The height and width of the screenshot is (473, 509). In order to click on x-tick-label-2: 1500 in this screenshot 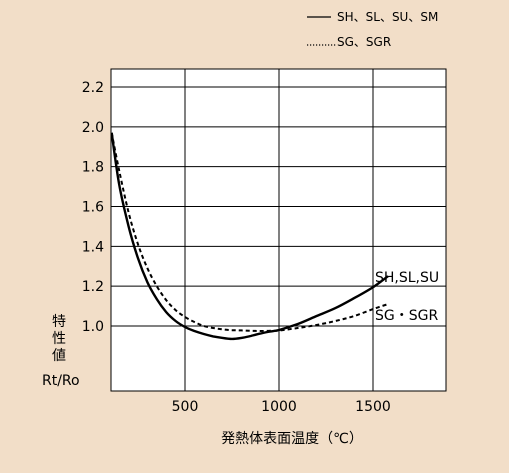, I will do `click(373, 407)`.